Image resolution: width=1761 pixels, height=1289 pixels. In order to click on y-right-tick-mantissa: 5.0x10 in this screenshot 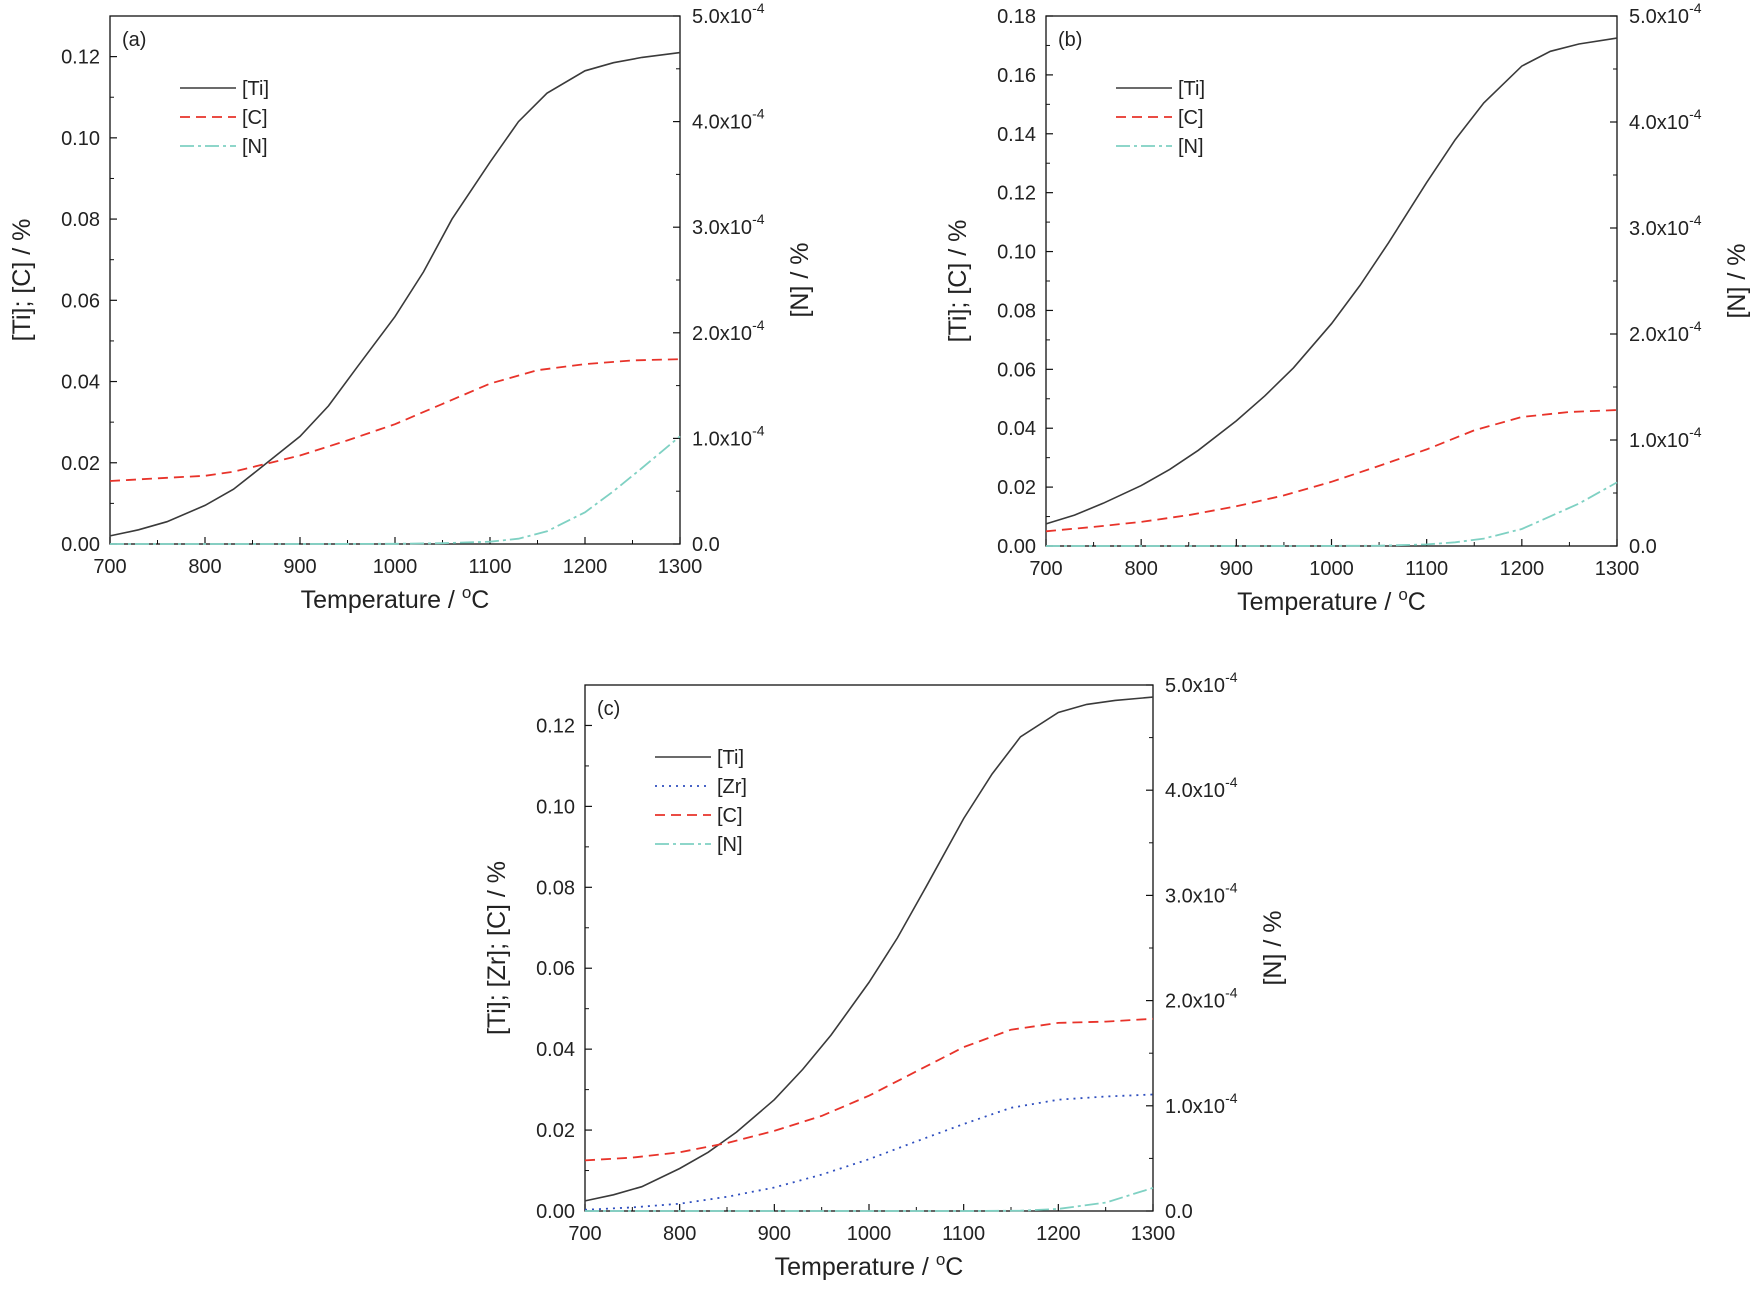, I will do `click(722, 17)`.